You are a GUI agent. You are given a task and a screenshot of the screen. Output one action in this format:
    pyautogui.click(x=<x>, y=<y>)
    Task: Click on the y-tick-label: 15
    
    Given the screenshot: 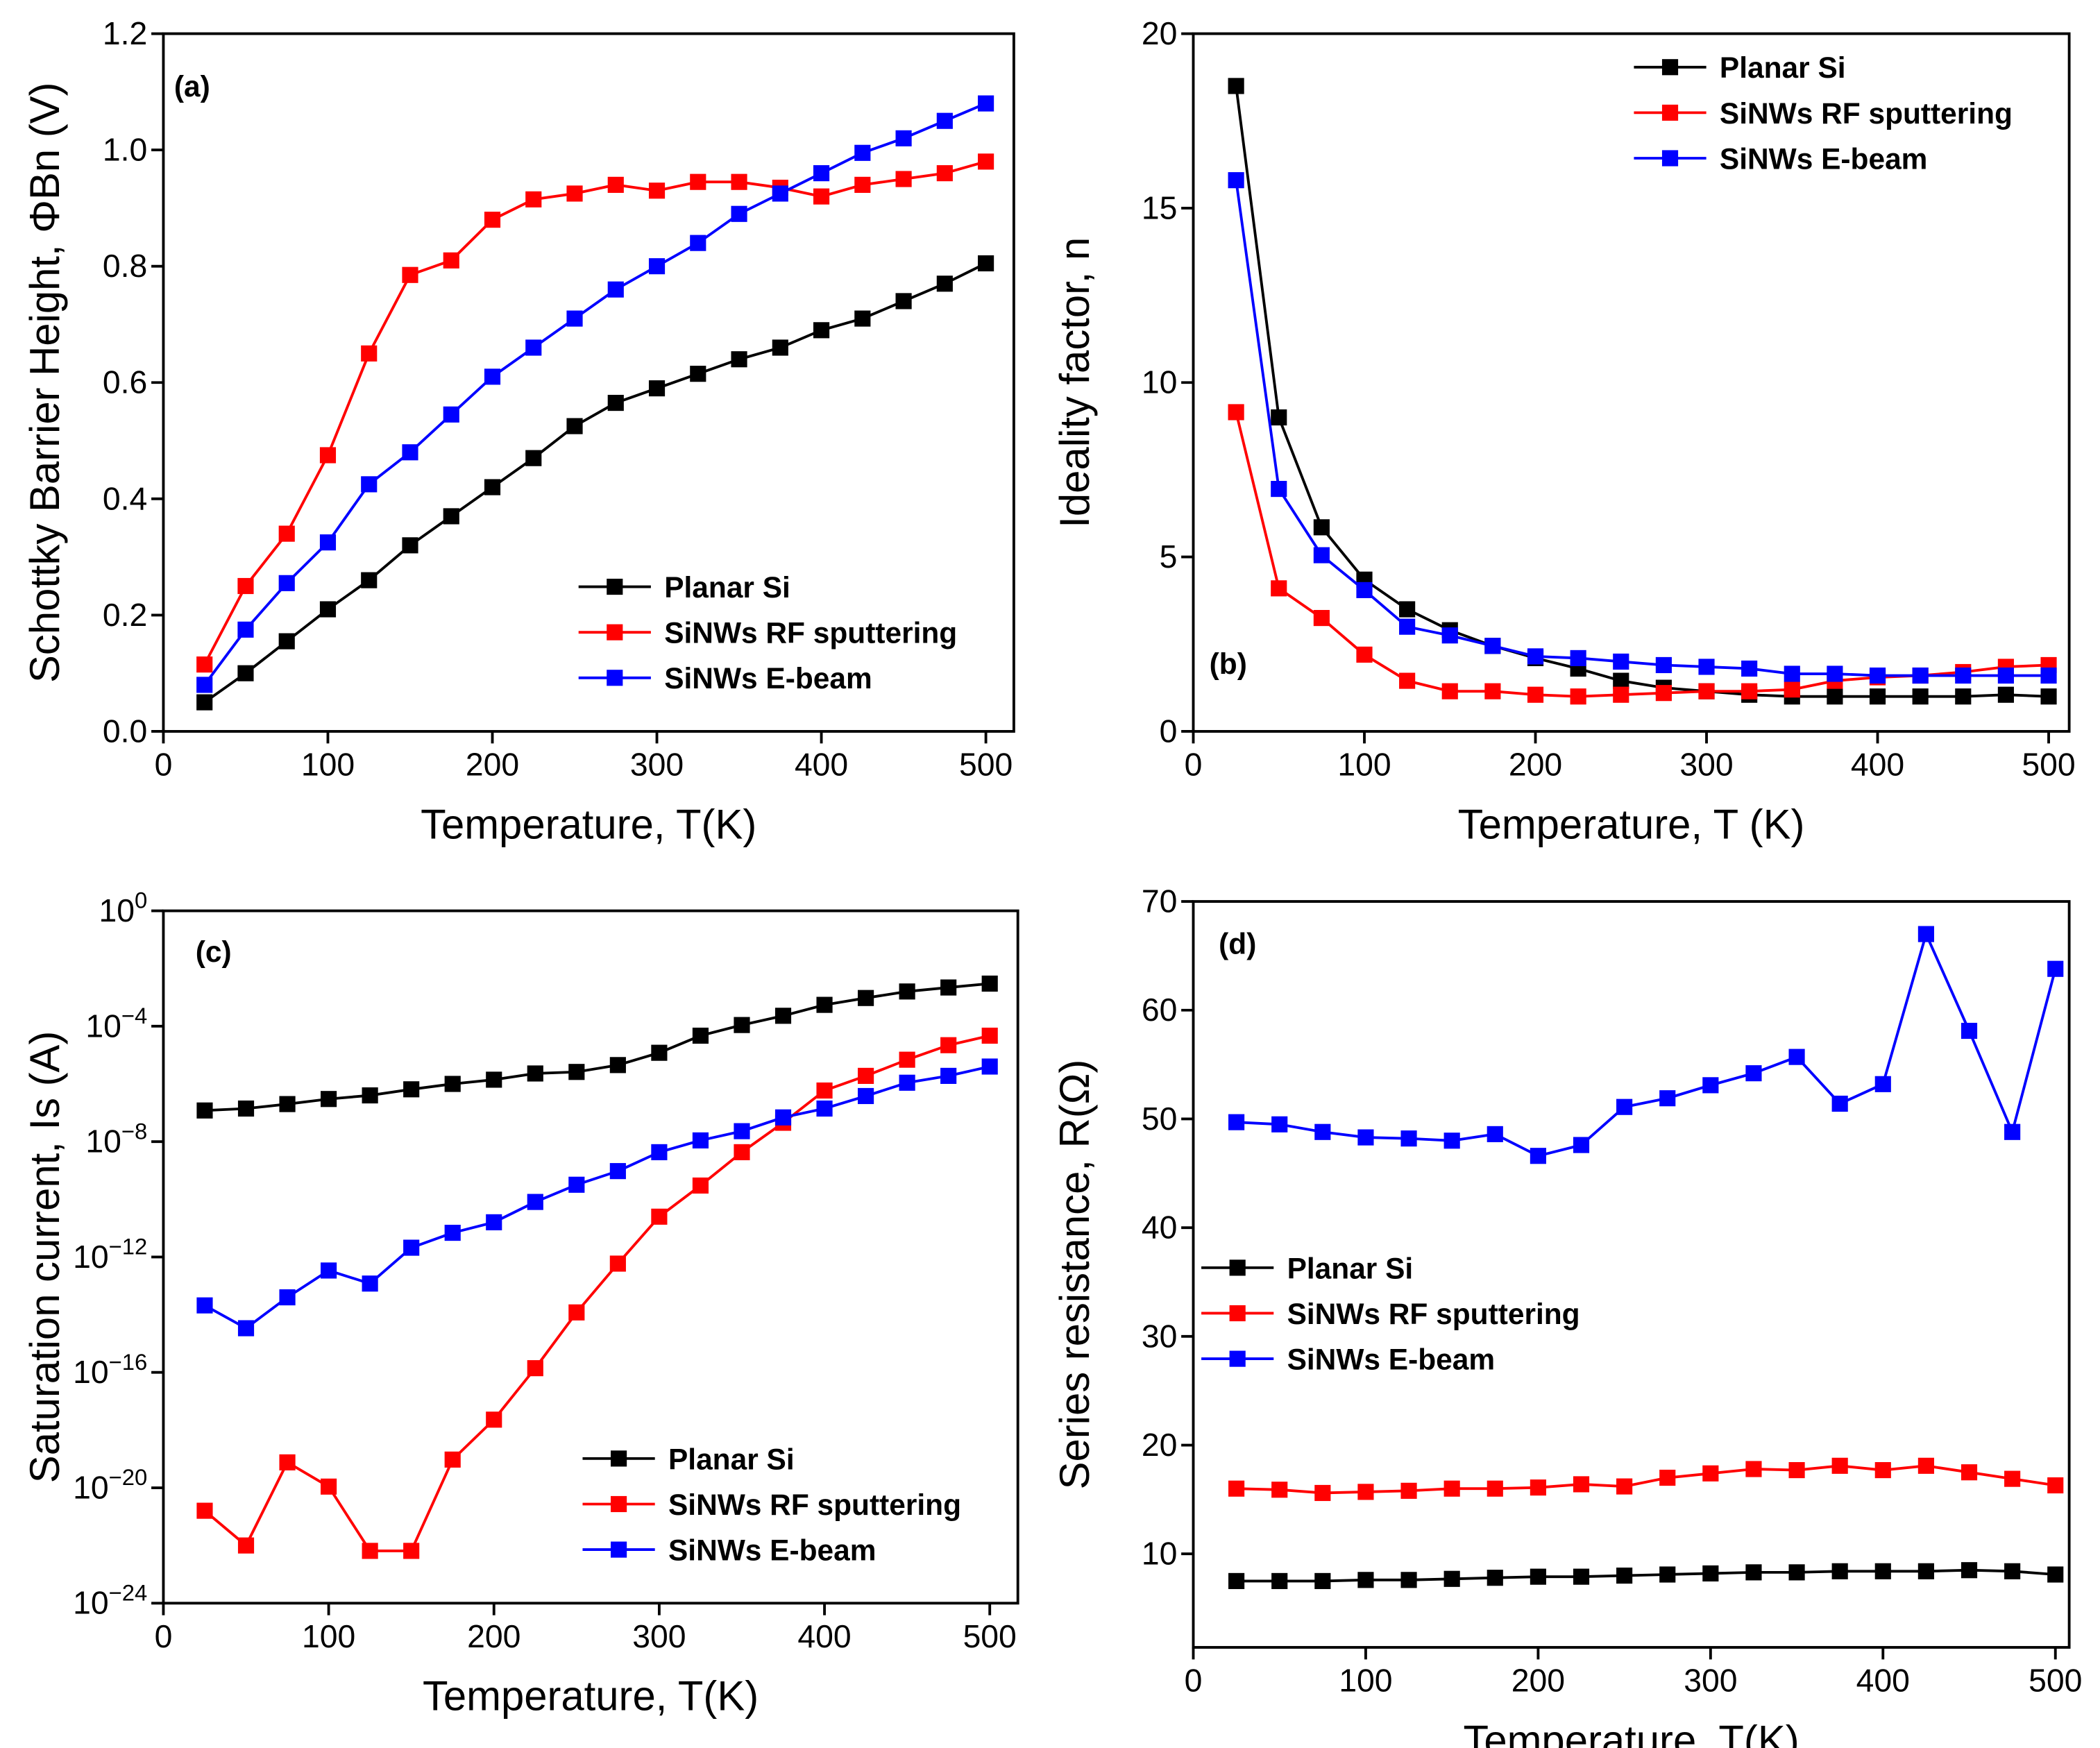 What is the action you would take?
    pyautogui.click(x=1160, y=207)
    